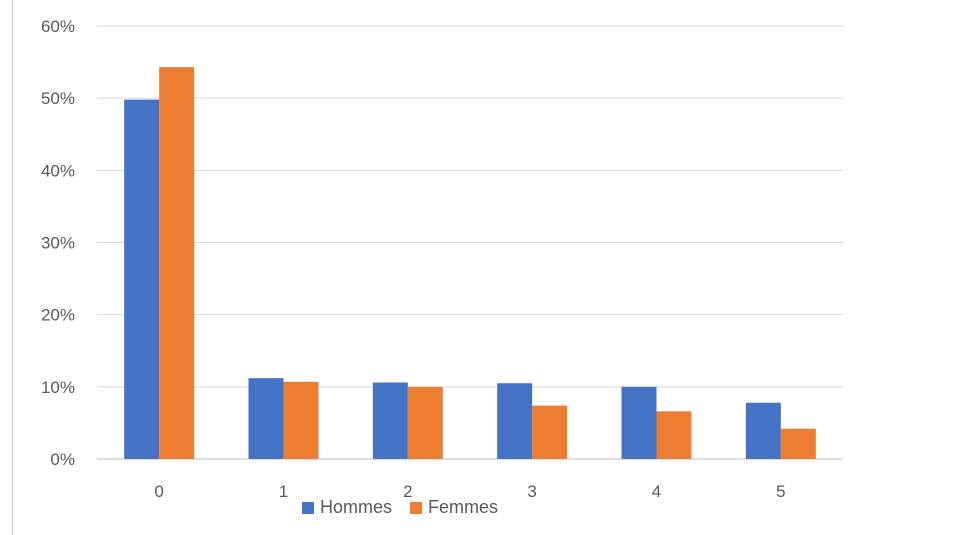  I want to click on x-tick-label: 5, so click(780, 491).